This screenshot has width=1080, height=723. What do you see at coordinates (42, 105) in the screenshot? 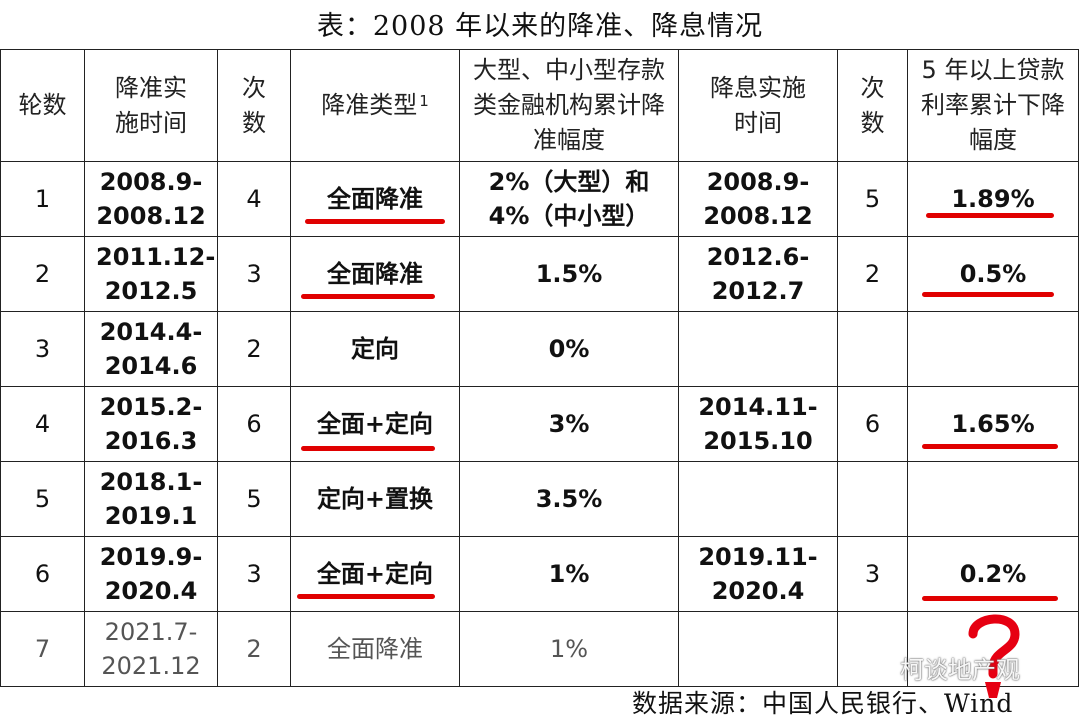
I see `header-round: 轮数` at bounding box center [42, 105].